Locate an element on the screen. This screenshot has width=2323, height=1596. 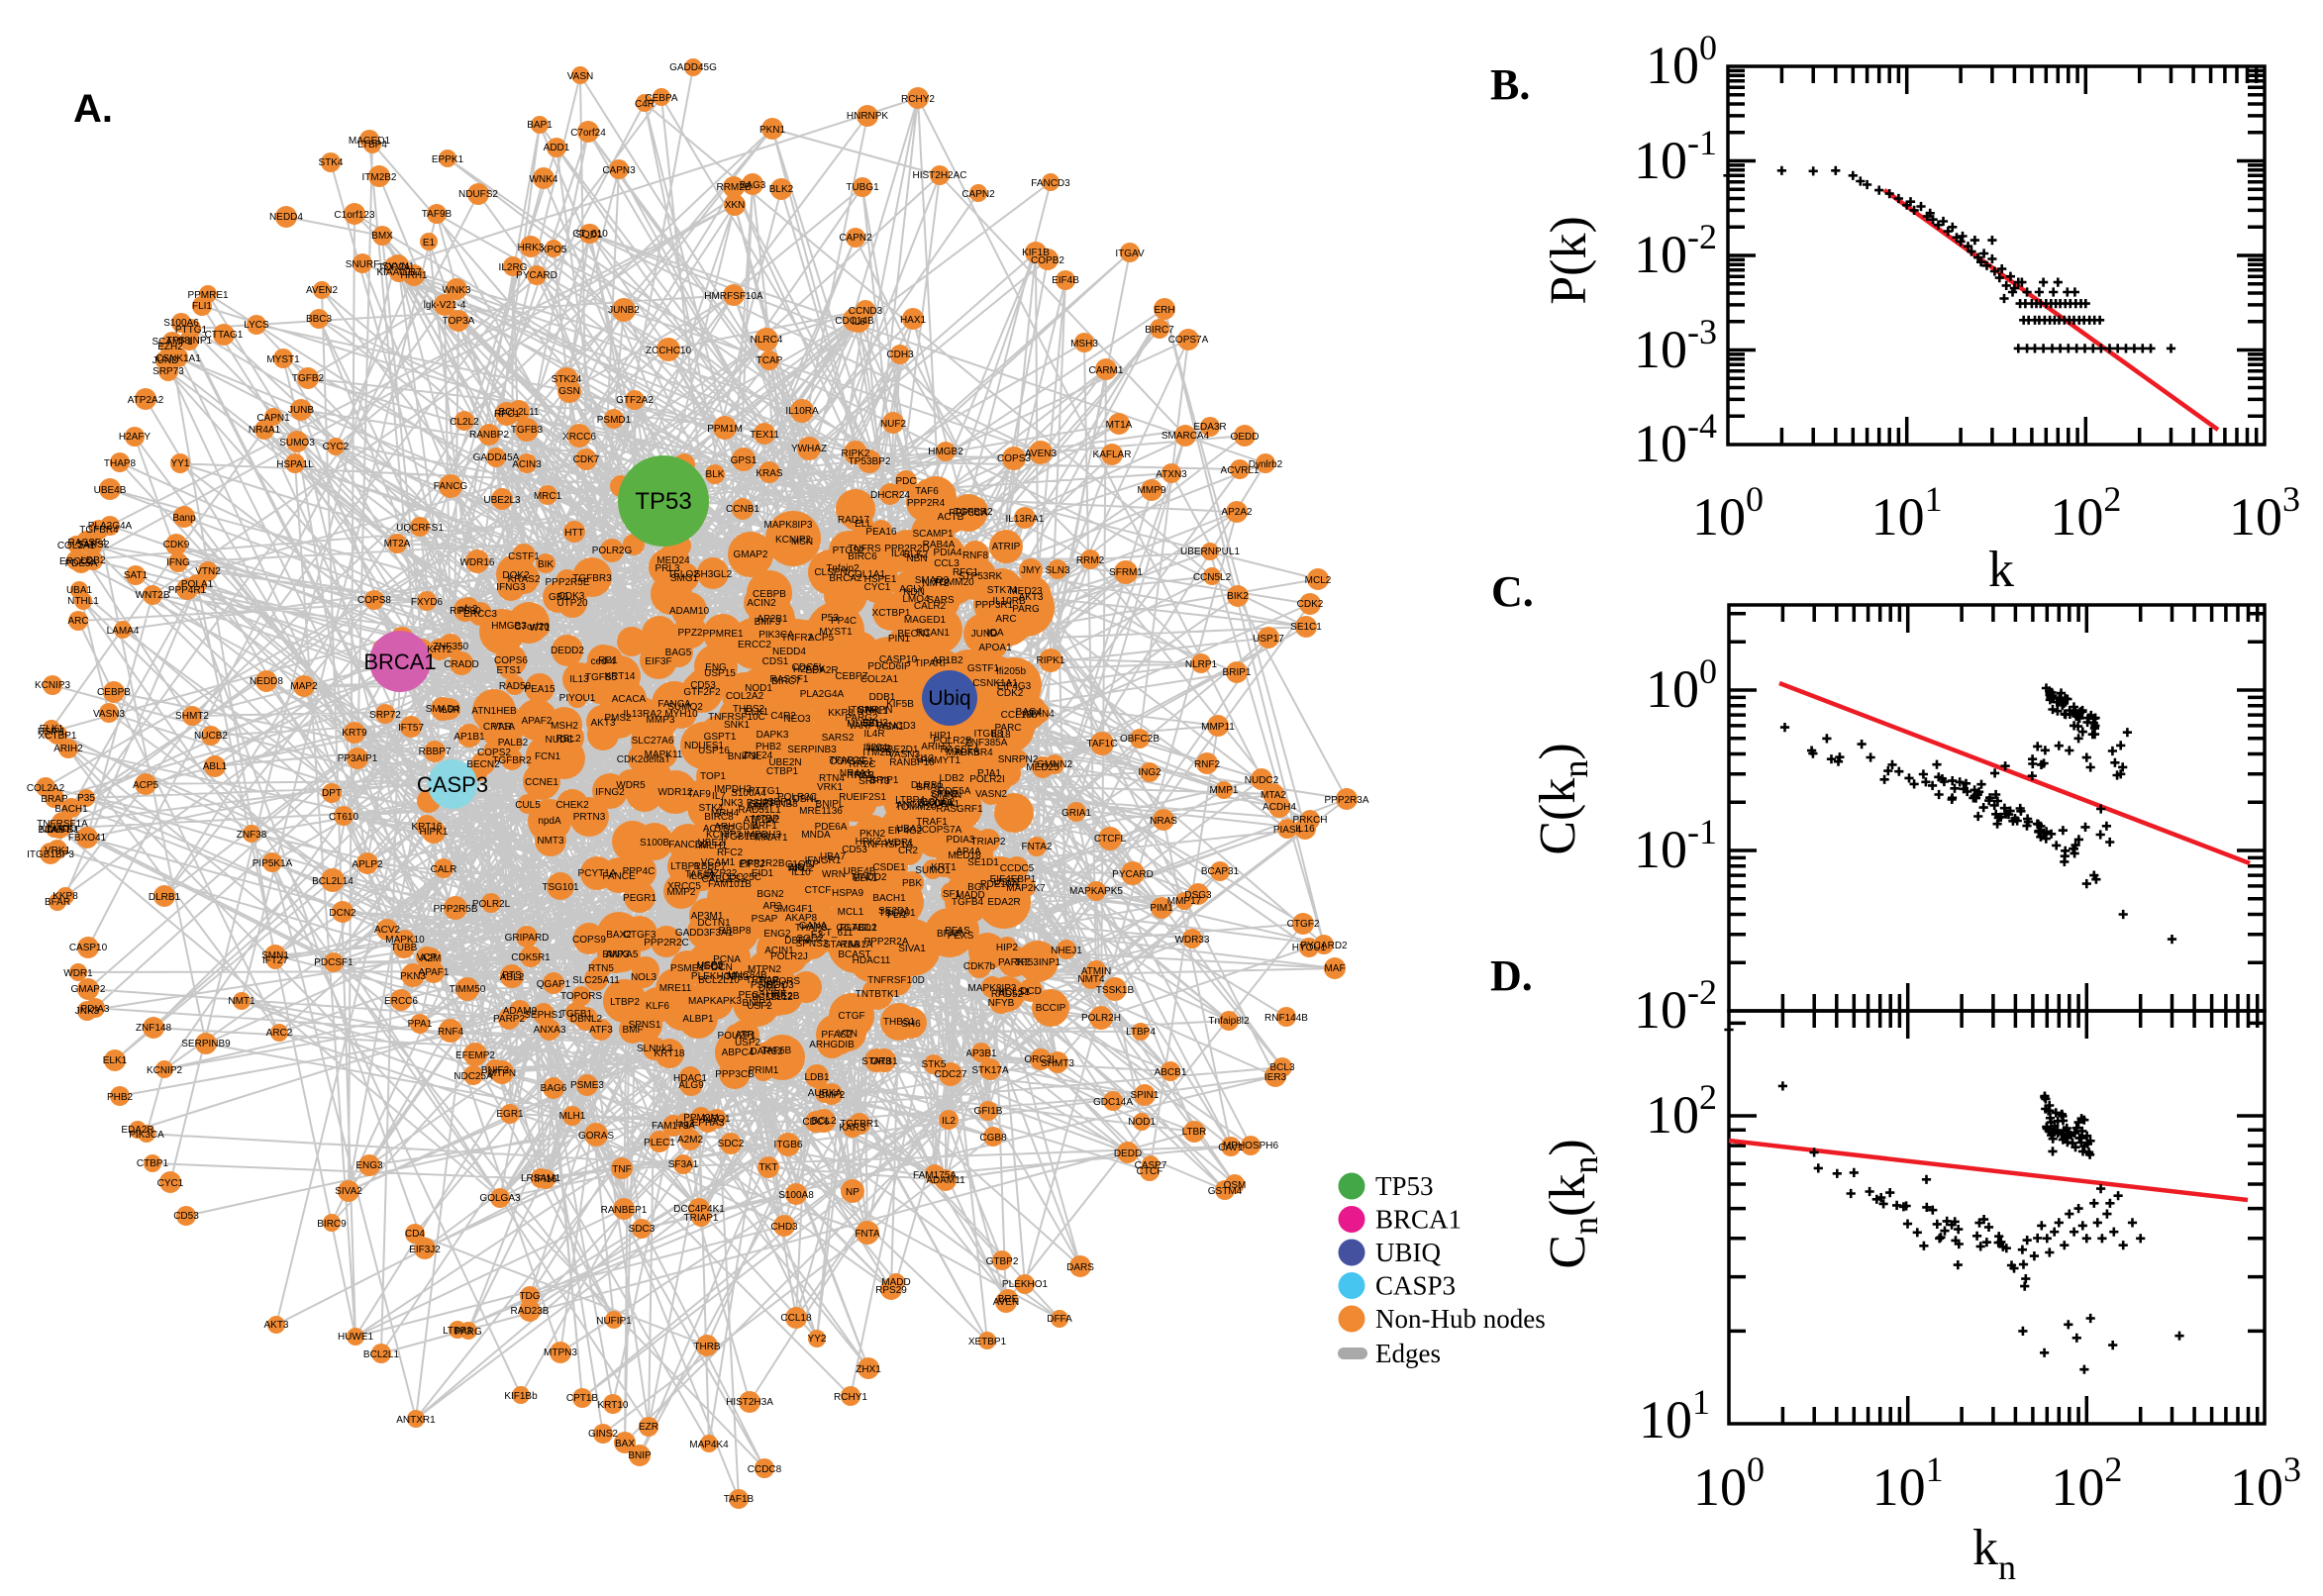
svg-text: PPMRE1 is located at coordinates (208, 295).